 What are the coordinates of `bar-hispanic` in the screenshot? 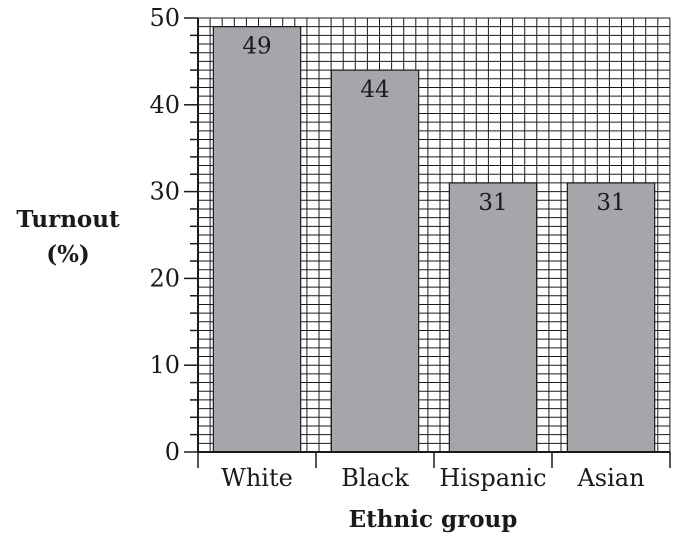 It's located at (493, 317).